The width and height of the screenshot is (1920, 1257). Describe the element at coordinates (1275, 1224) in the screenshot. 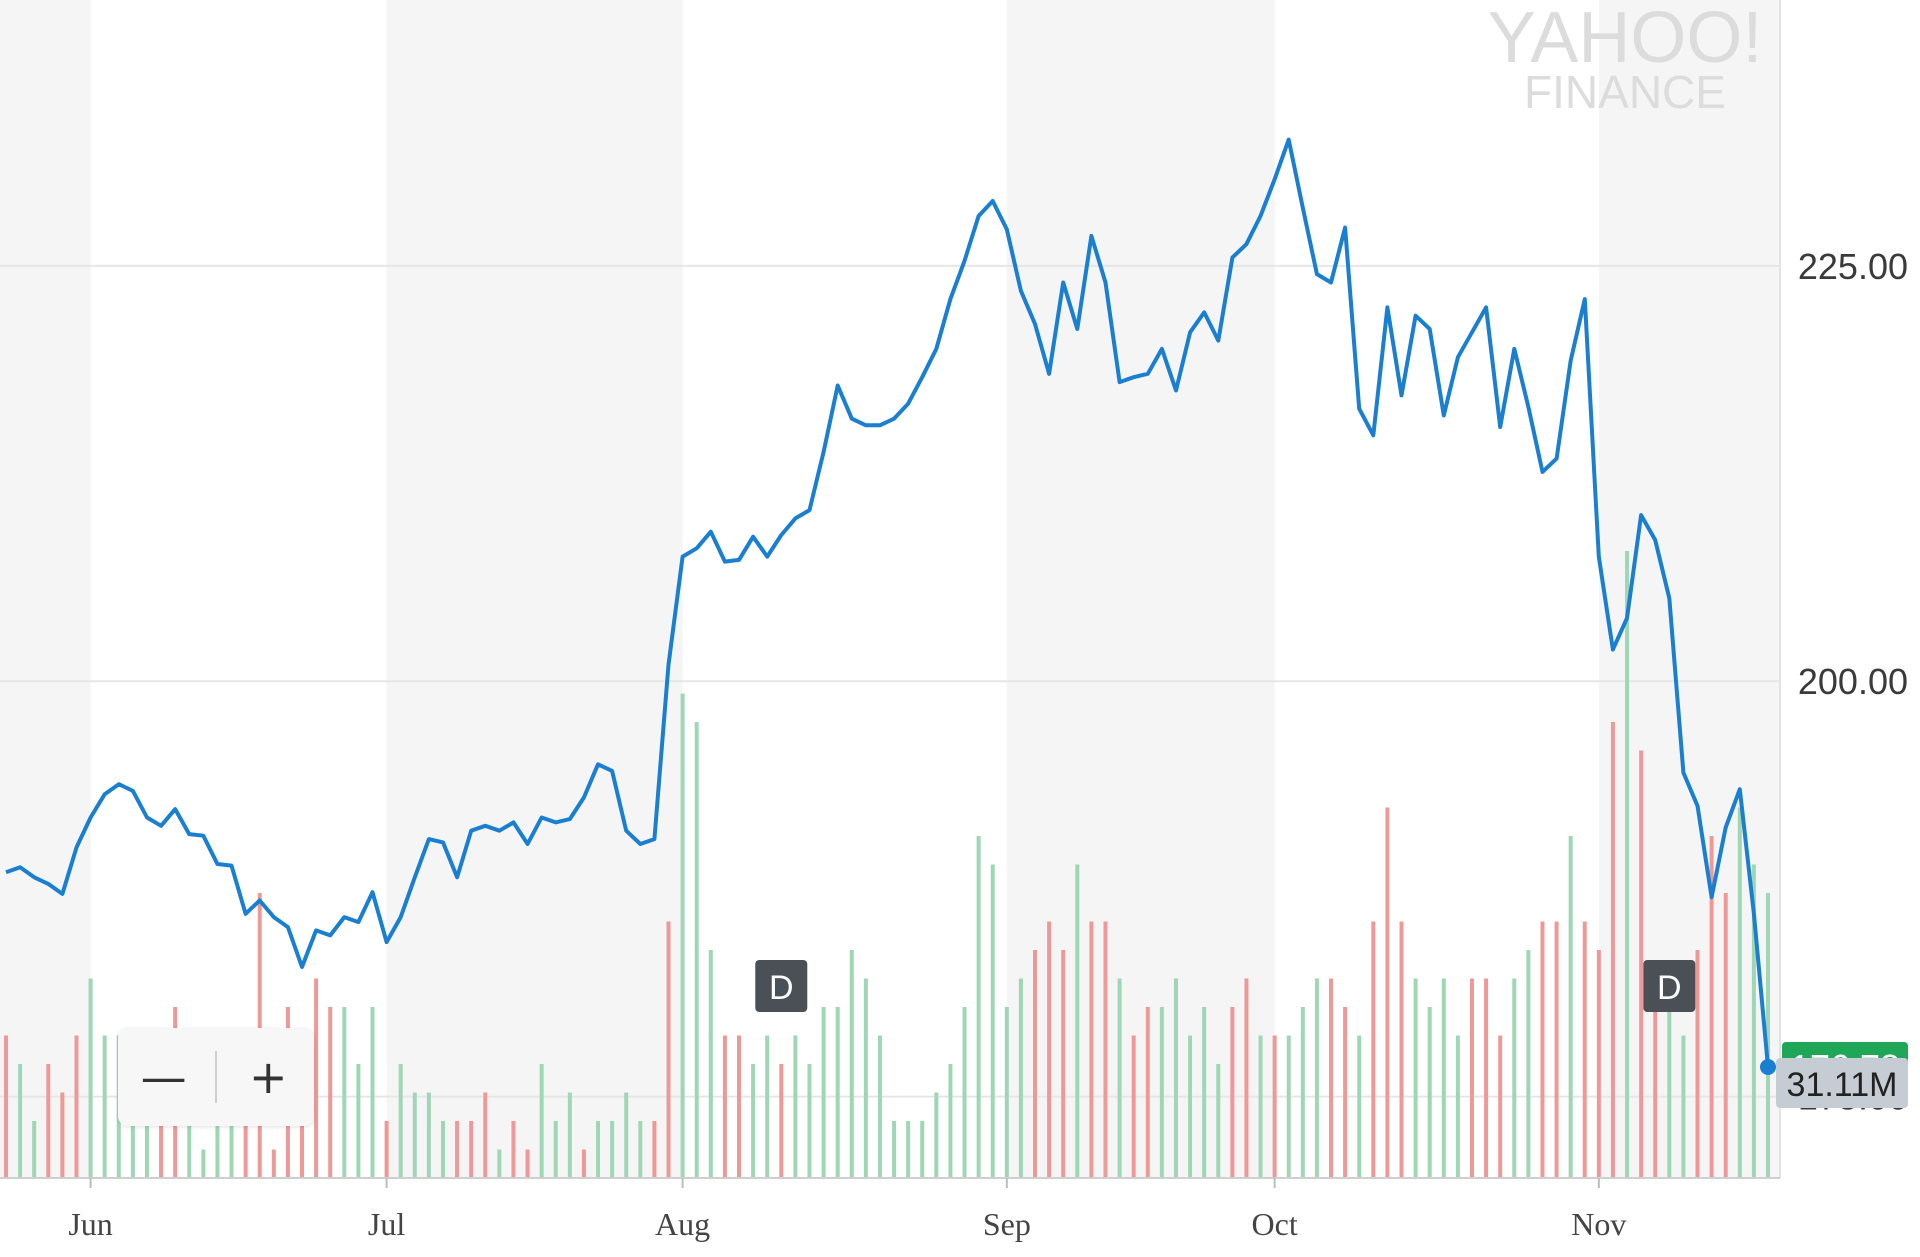

I see `month-label: Oct` at that location.